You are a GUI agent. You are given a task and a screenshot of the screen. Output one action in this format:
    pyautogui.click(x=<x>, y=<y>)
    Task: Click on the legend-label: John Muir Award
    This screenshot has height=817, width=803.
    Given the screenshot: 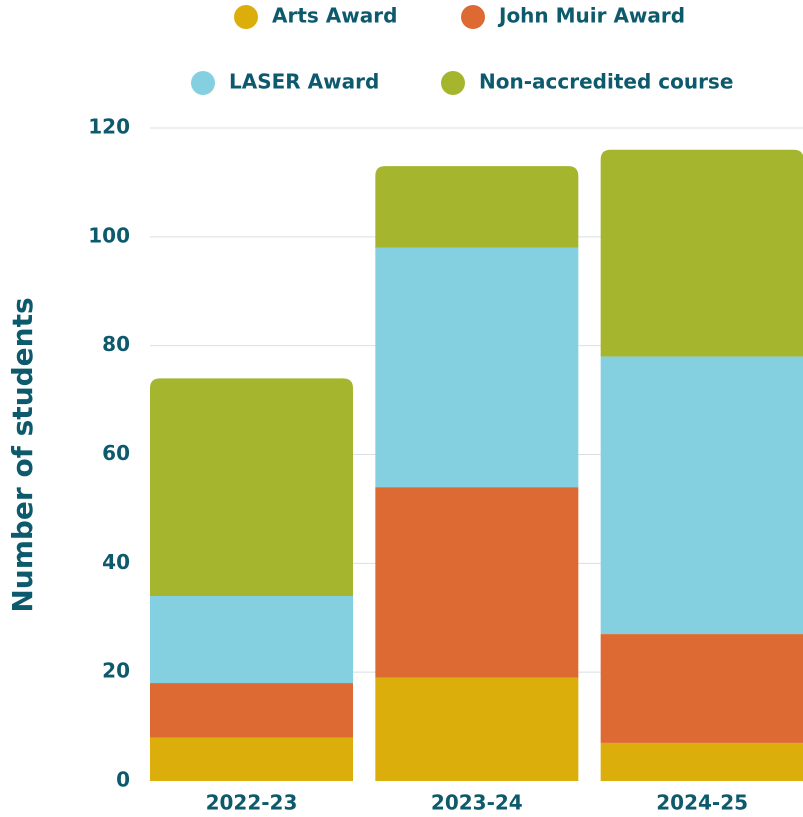 What is the action you would take?
    pyautogui.click(x=591, y=16)
    